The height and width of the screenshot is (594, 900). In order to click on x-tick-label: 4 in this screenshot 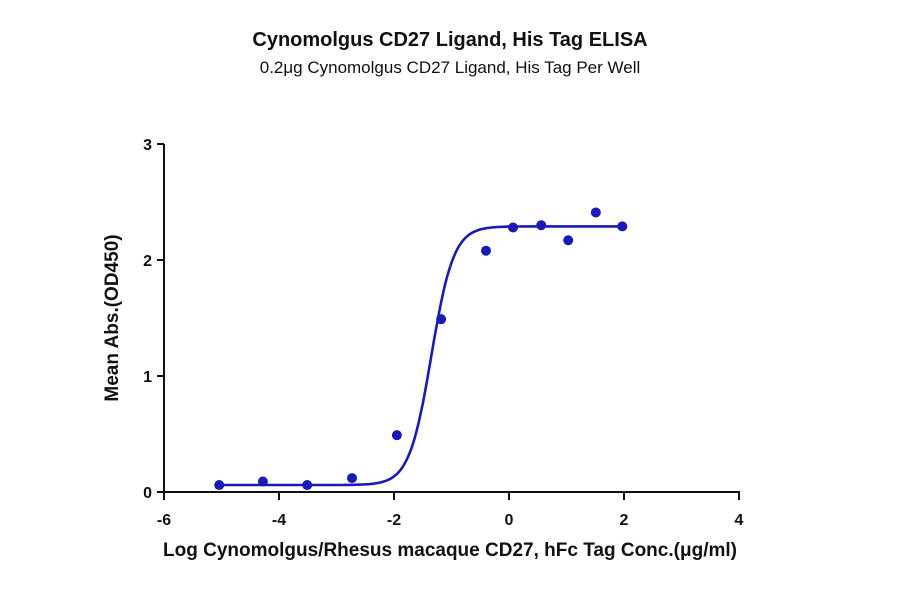, I will do `click(739, 520)`.